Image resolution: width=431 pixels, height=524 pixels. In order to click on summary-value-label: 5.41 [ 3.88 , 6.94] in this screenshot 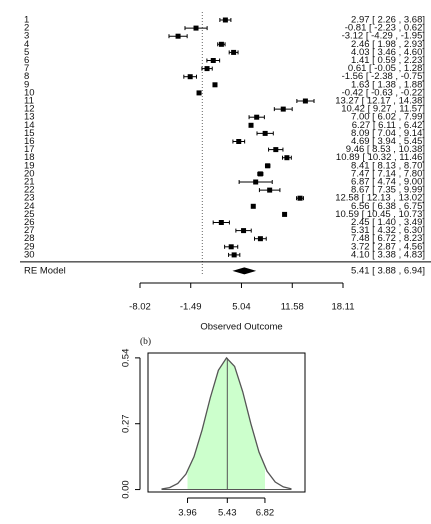, I will do `click(388, 270)`.